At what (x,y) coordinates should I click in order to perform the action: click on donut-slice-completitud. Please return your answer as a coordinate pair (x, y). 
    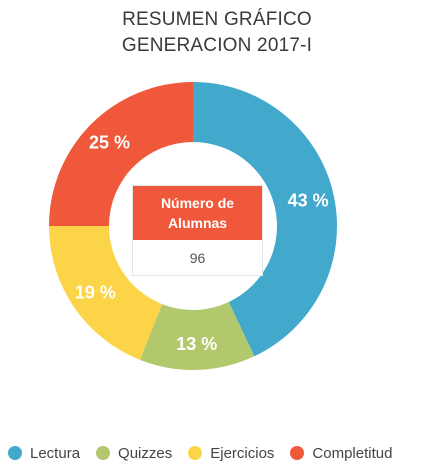
    Looking at the image, I should click on (121, 154).